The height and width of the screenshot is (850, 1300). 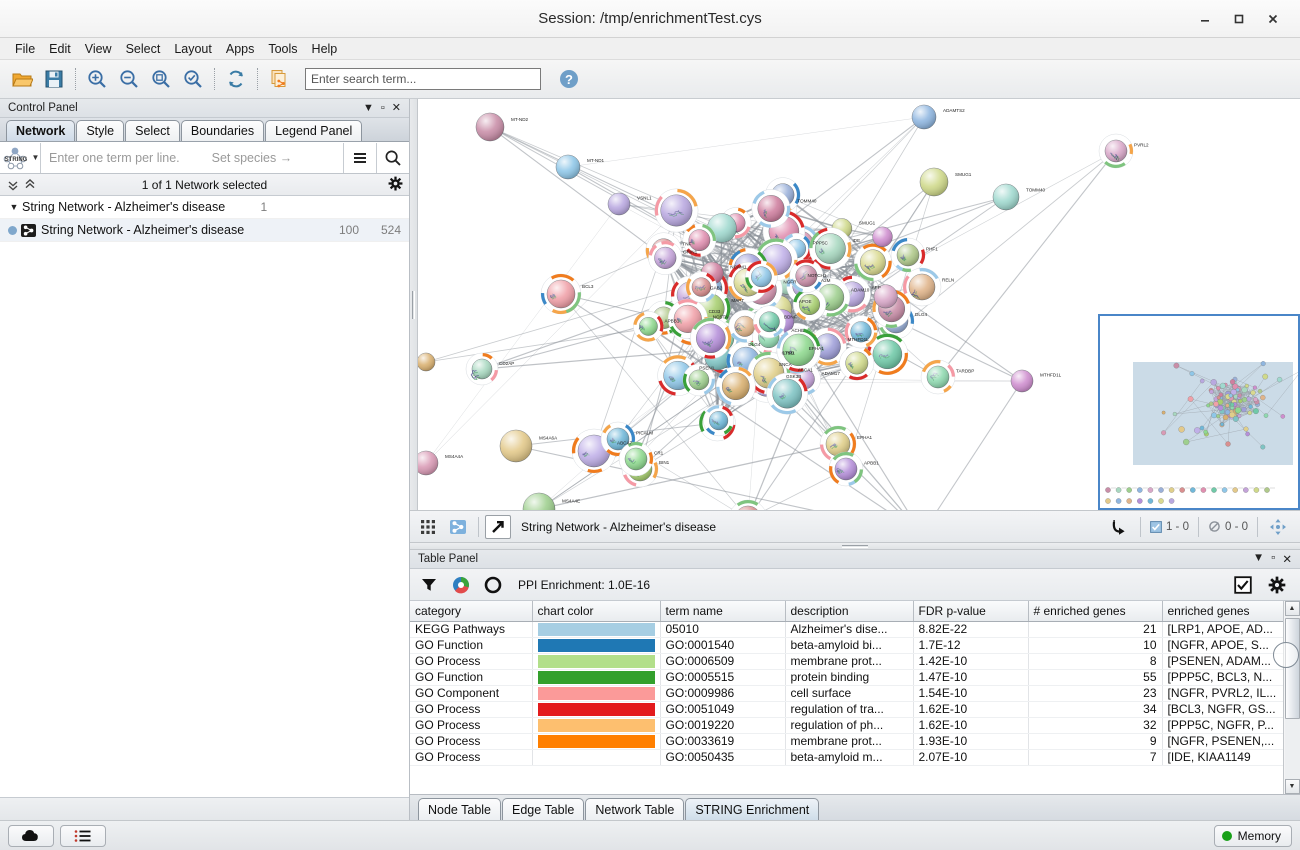 What do you see at coordinates (283, 48) in the screenshot?
I see `menu-tools: Tools` at bounding box center [283, 48].